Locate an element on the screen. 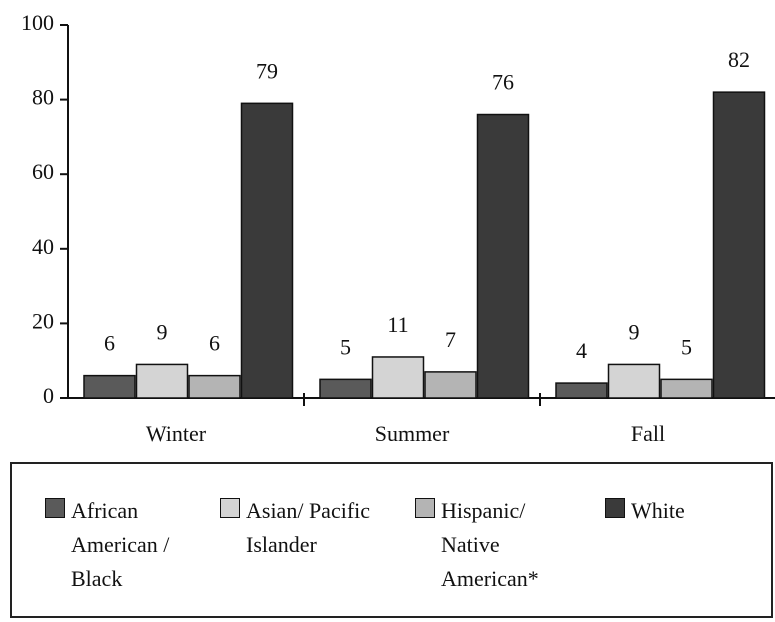  data-label: 7 is located at coordinates (450, 339).